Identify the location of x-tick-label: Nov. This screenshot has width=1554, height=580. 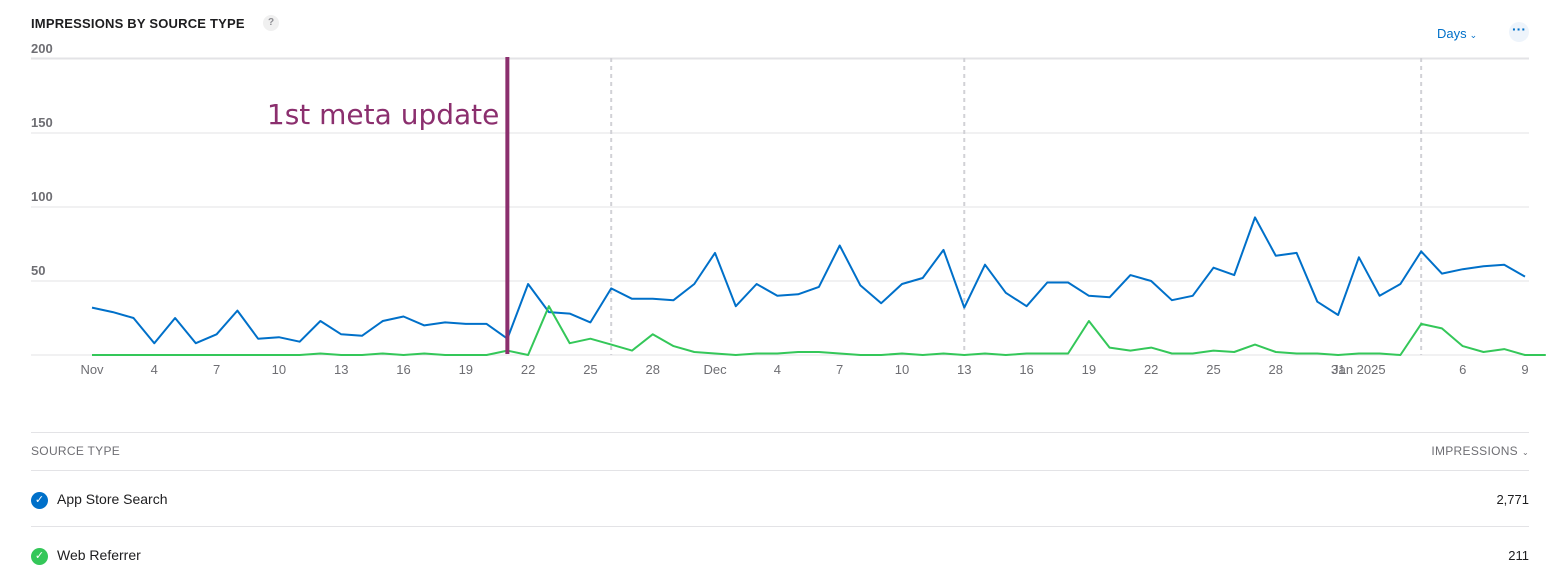
(92, 369).